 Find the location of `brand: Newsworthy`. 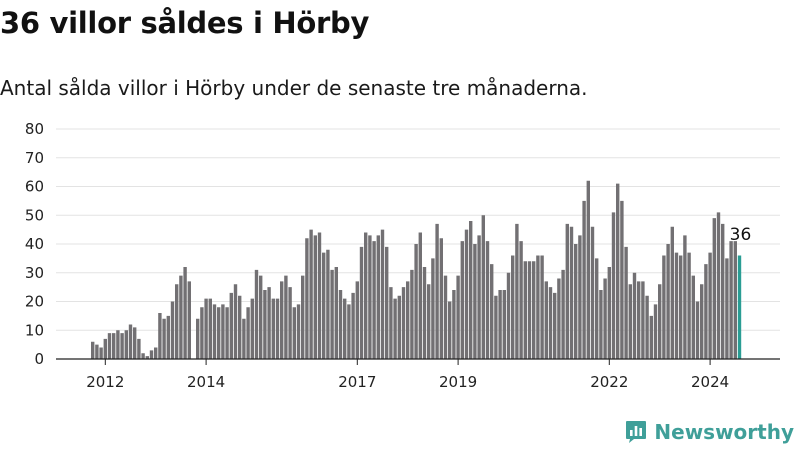

brand: Newsworthy is located at coordinates (709, 432).